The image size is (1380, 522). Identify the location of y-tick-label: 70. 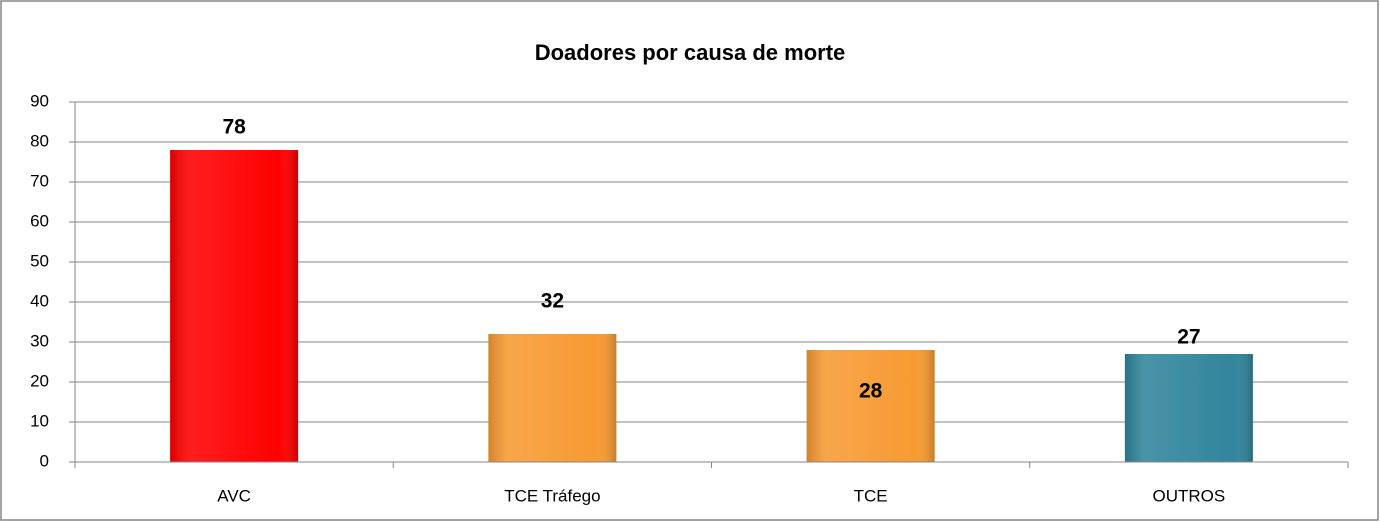
(39, 180).